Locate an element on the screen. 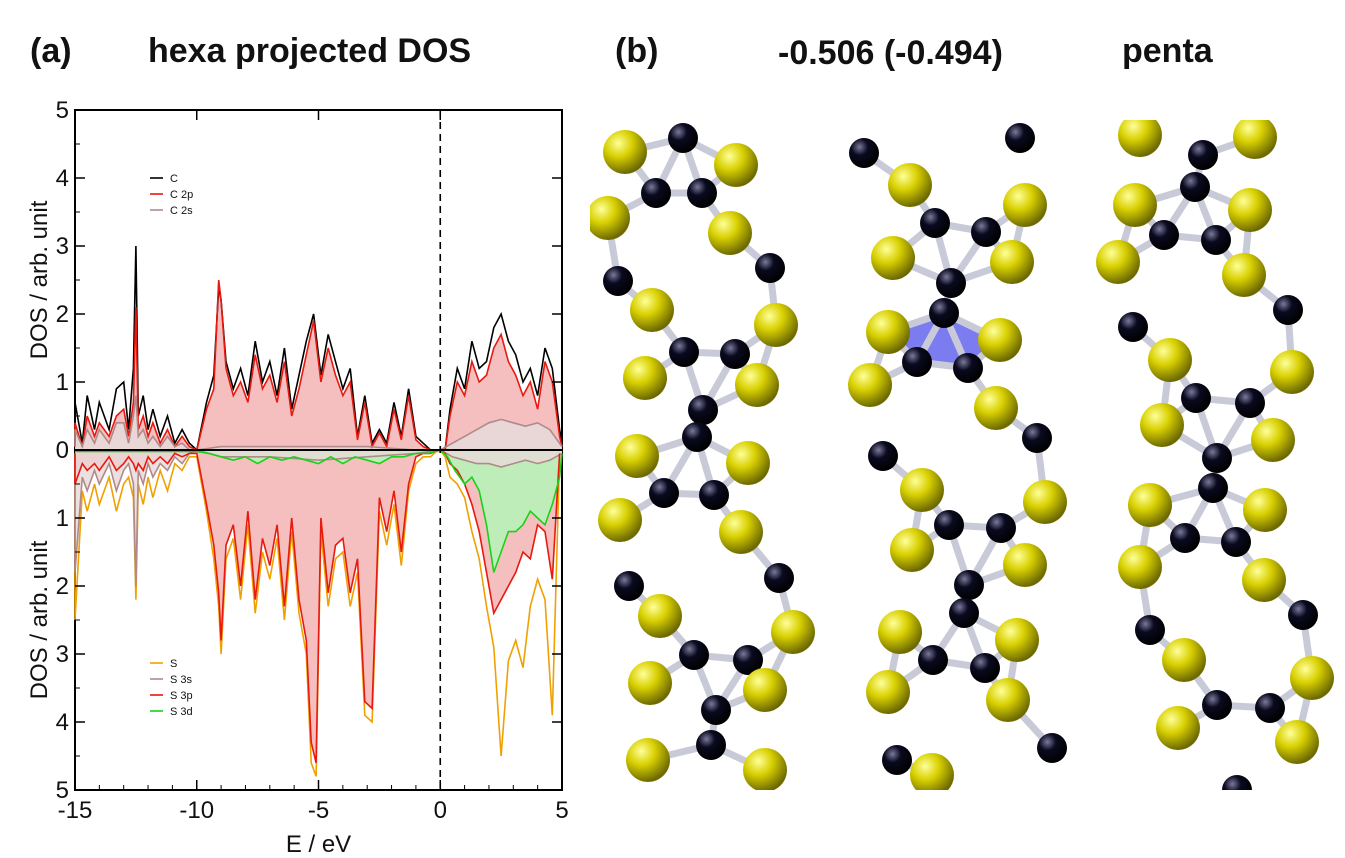 The height and width of the screenshot is (858, 1345). panel-b-label: (b) is located at coordinates (637, 51).